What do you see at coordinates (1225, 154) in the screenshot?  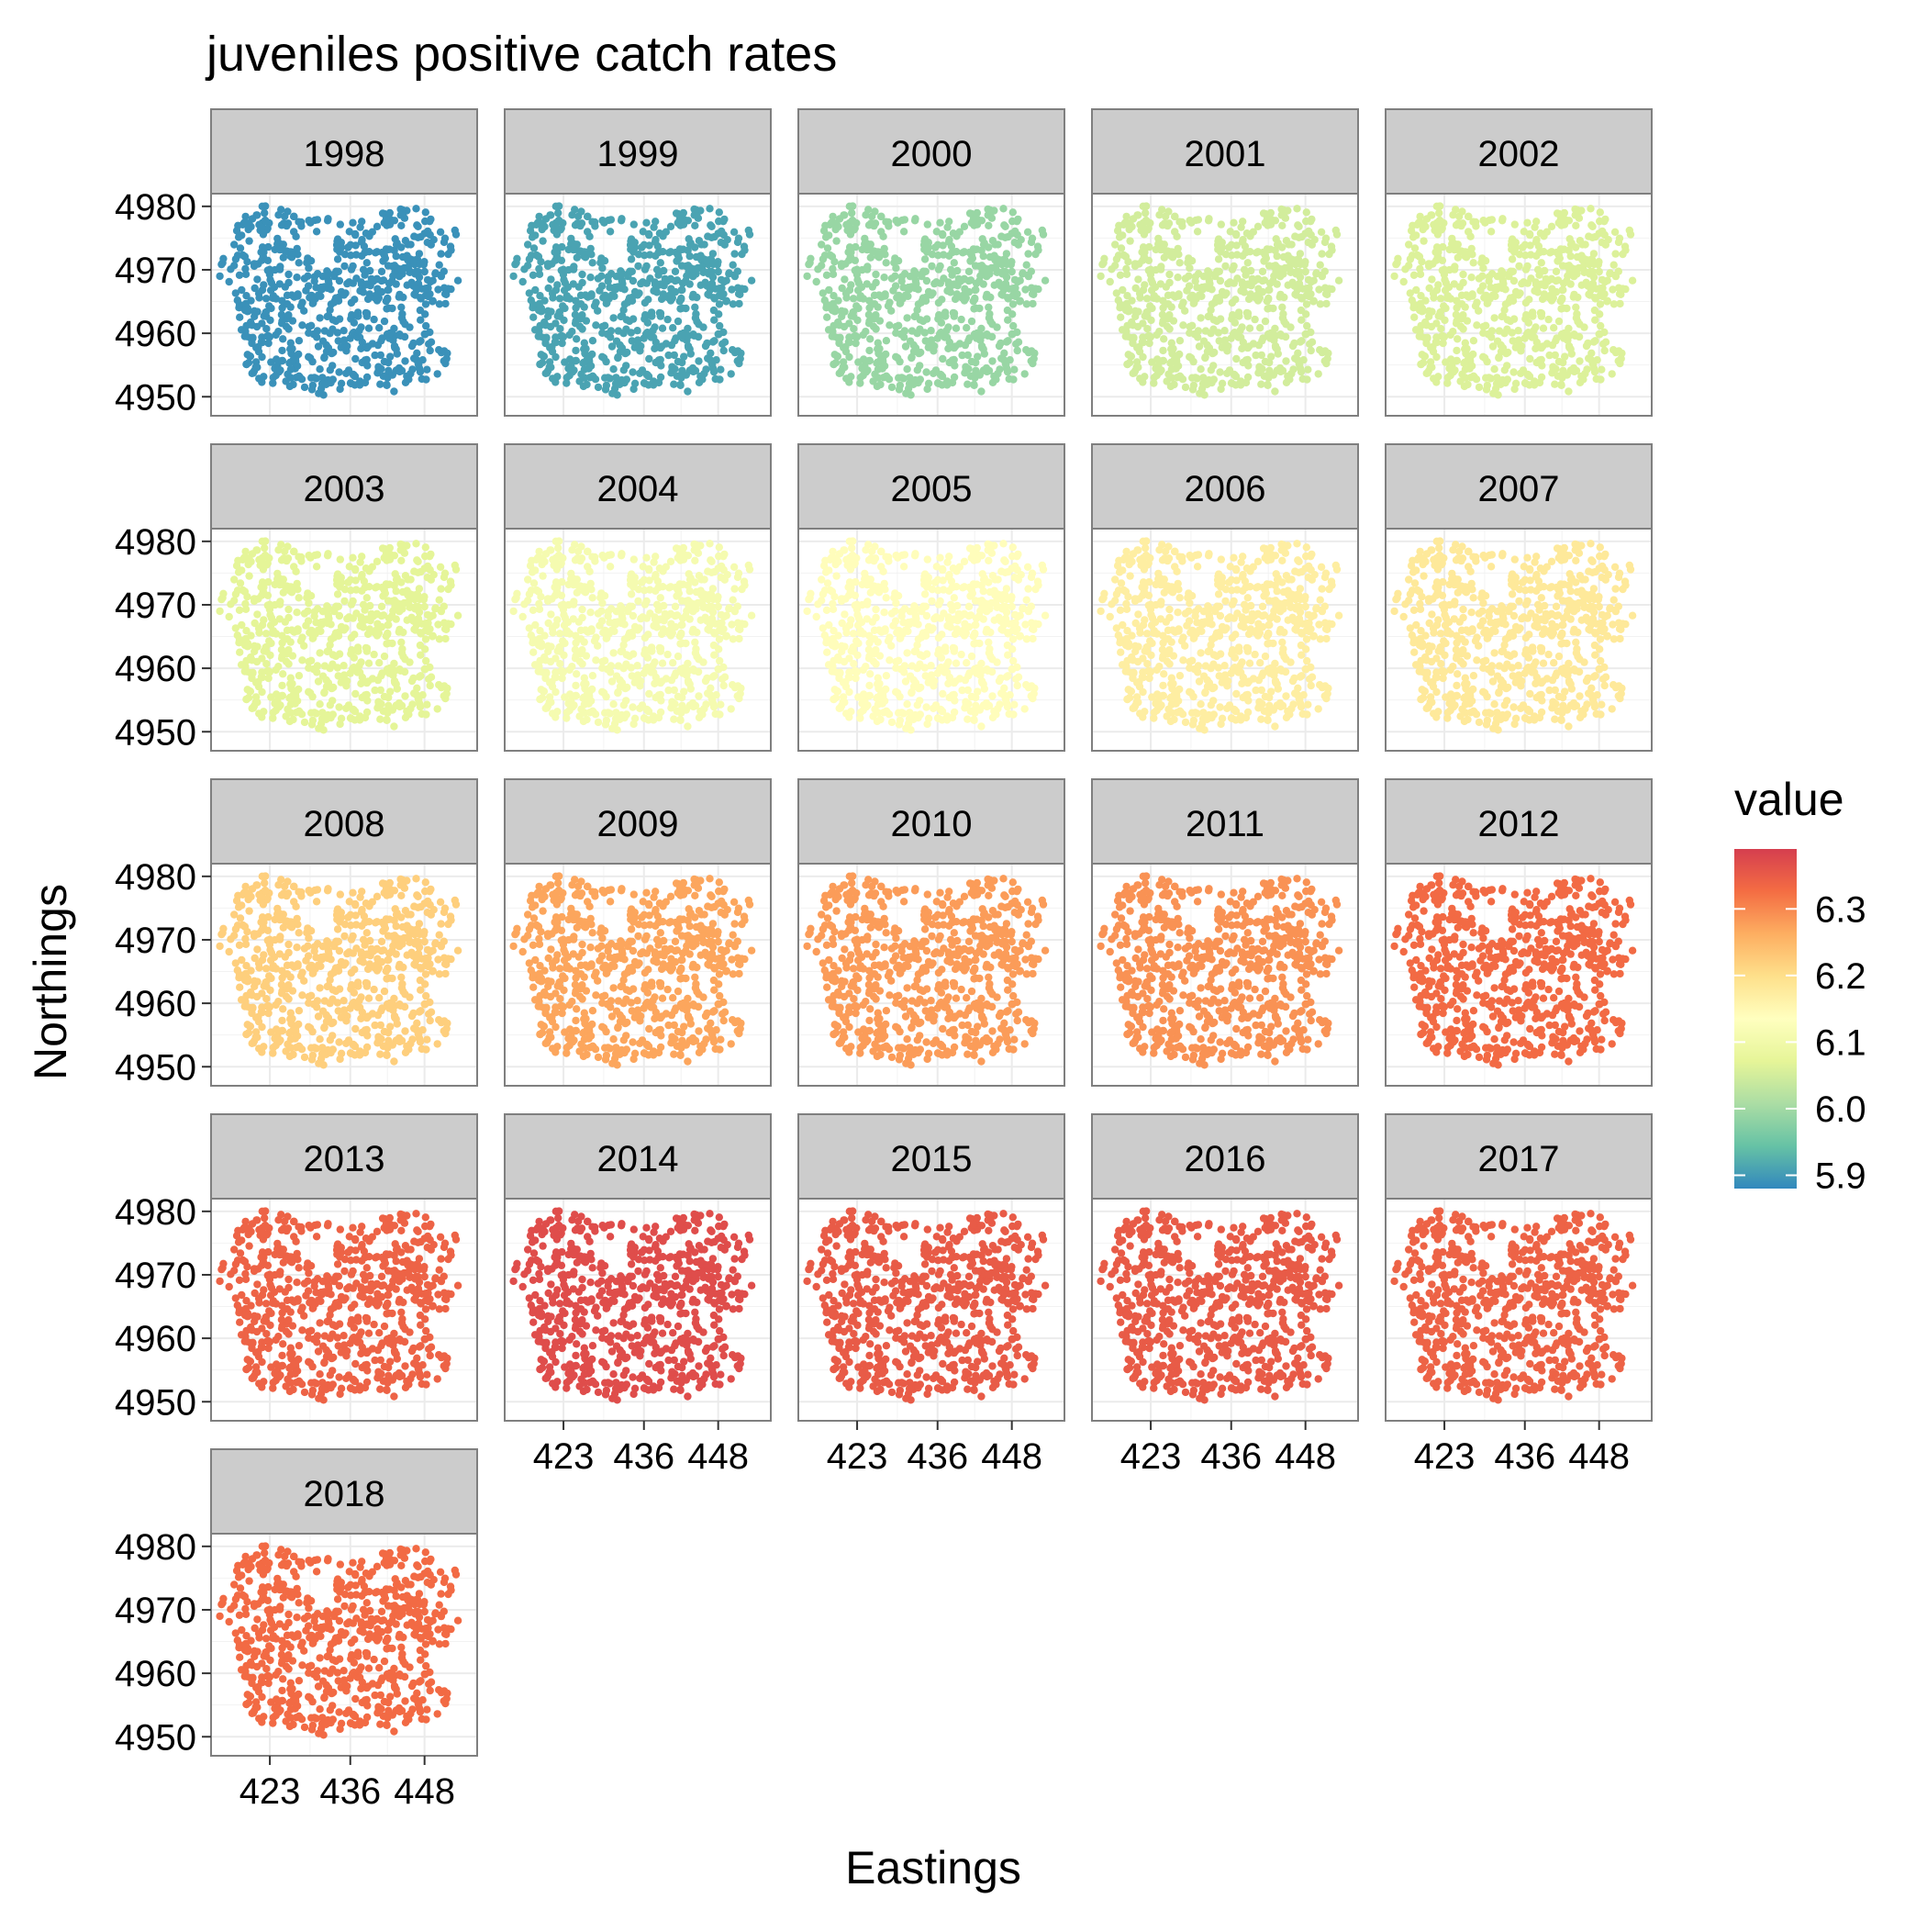 I see `facet-strip-label: 2001` at bounding box center [1225, 154].